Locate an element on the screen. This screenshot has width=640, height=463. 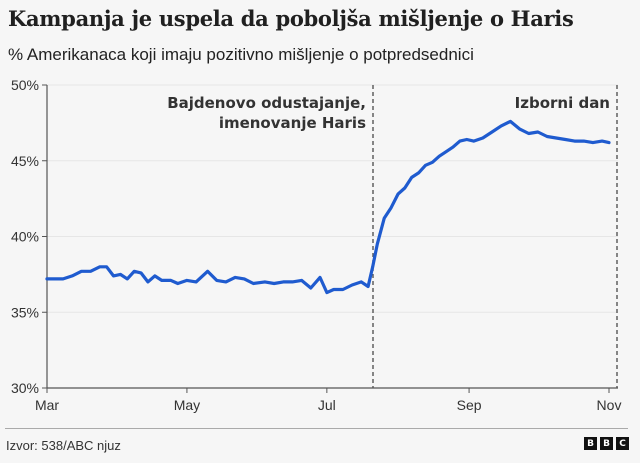
source-note: Izvor: 538/ABC njuz is located at coordinates (63, 445).